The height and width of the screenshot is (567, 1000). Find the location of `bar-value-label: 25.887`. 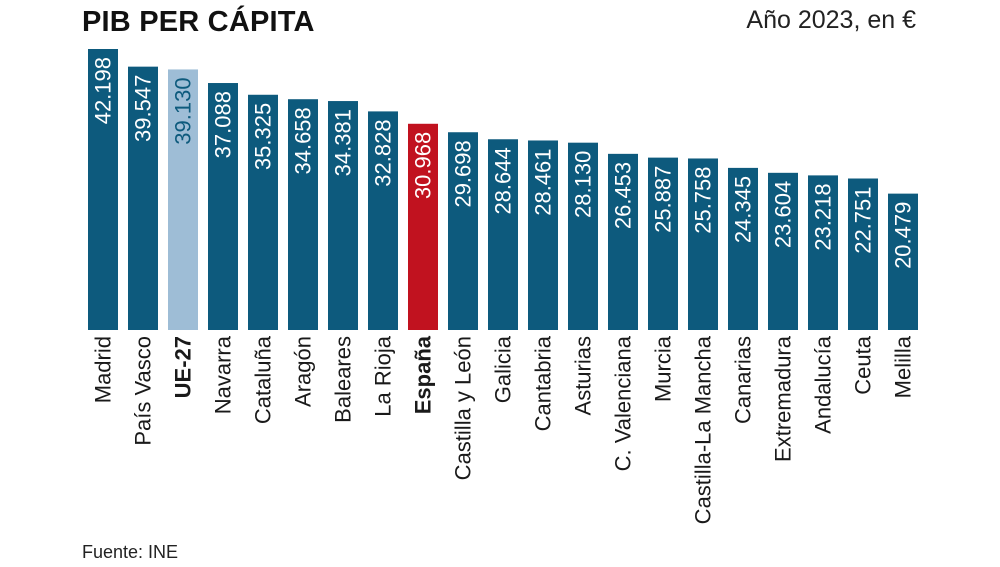

bar-value-label: 25.887 is located at coordinates (663, 199).